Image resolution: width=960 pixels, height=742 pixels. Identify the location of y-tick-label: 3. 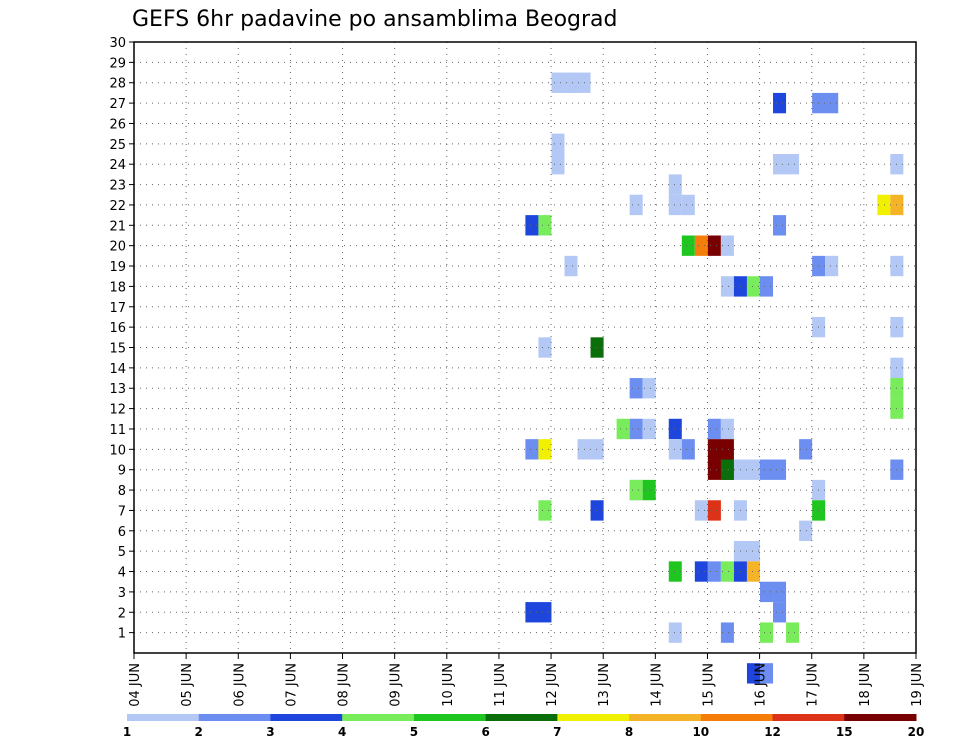
(122, 593).